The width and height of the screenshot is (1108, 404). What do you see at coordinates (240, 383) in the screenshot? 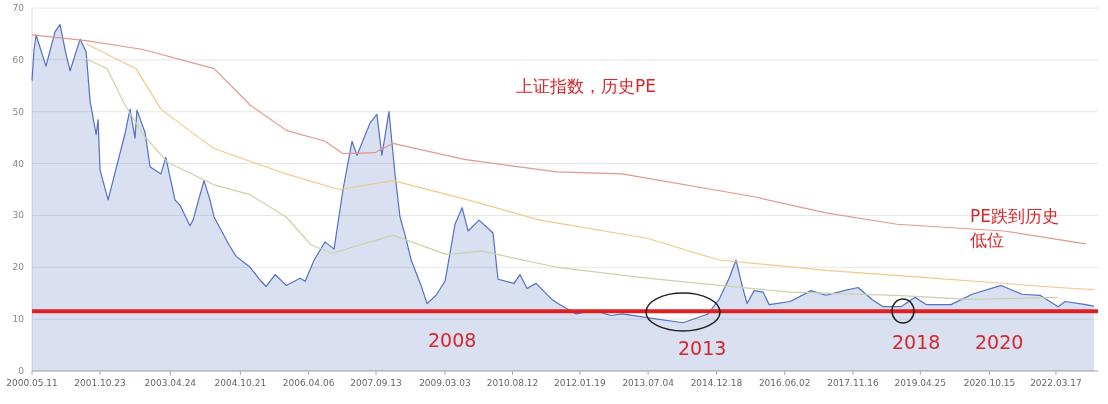
I see `x-tick-label: 2004.10.21` at bounding box center [240, 383].